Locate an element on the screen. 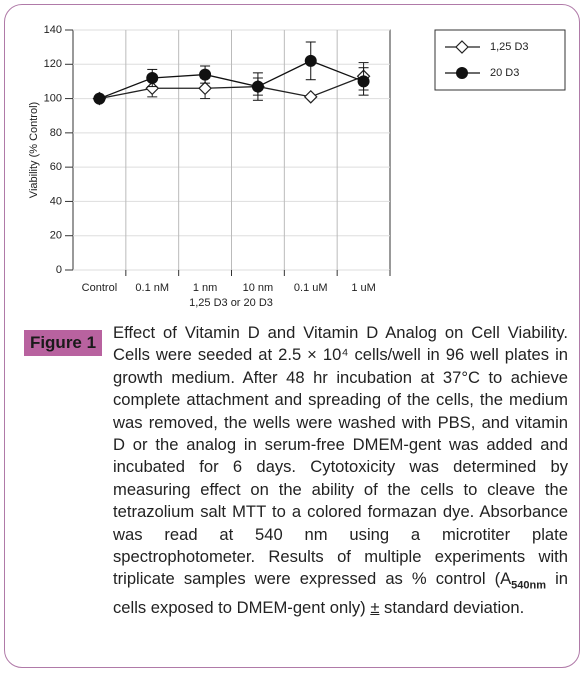  legend-label: 20 D3 is located at coordinates (504, 73).